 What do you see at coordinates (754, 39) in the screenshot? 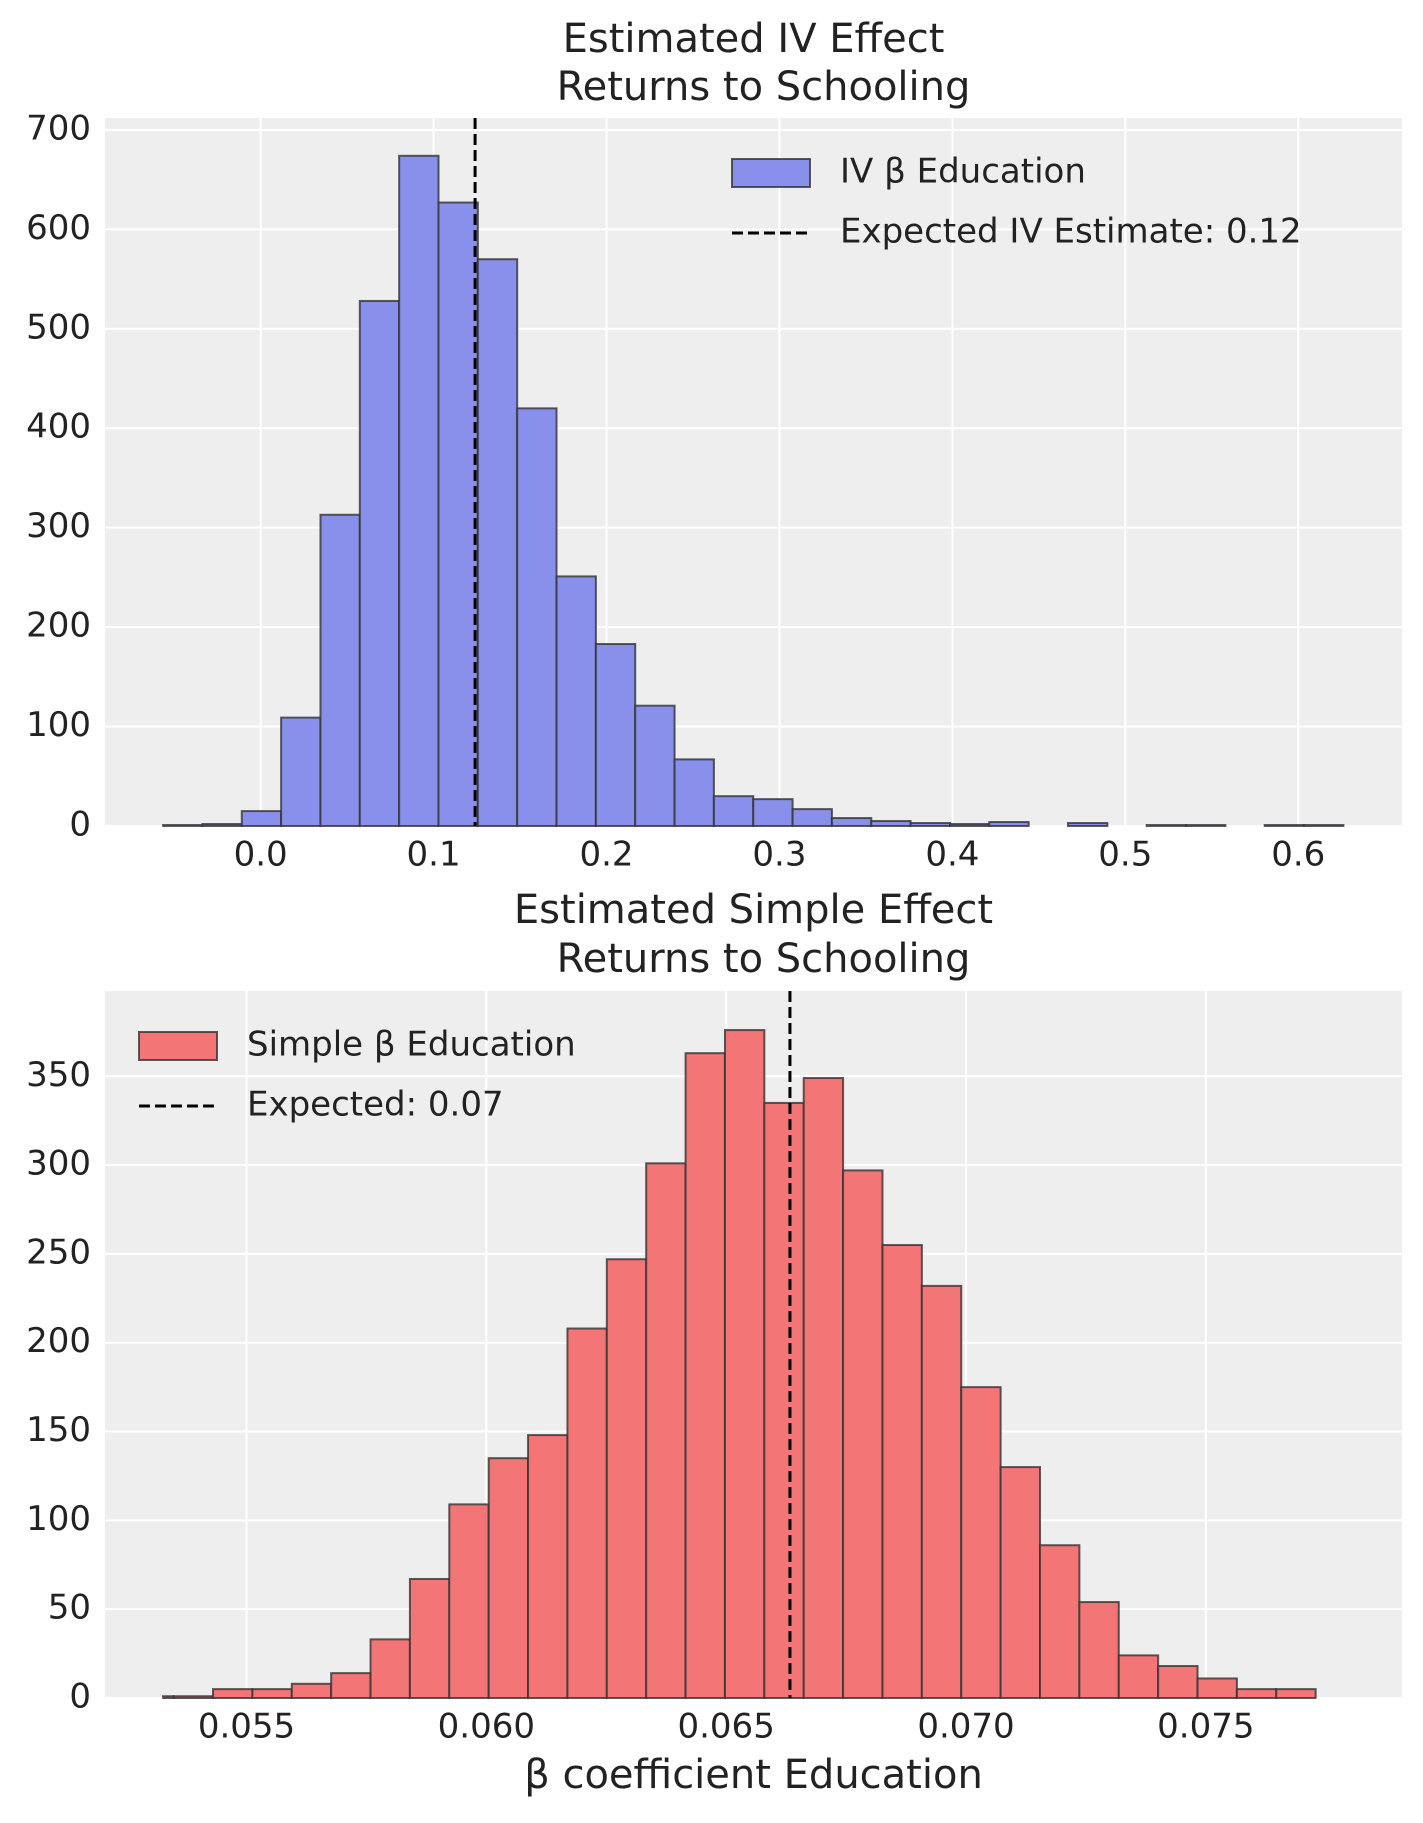
I see `chart-title: Estimated IV Effect` at bounding box center [754, 39].